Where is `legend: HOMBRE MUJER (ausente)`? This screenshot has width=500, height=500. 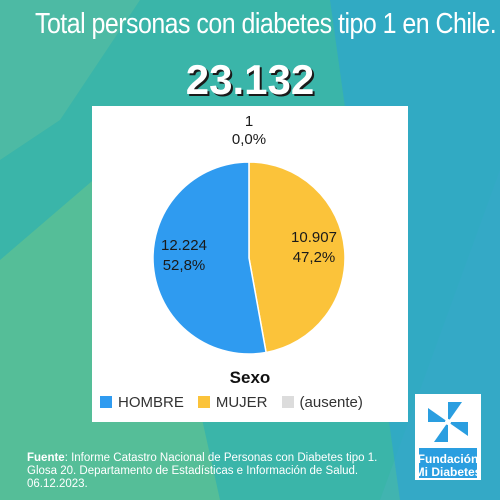
legend: HOMBRE MUJER (ausente) is located at coordinates (238, 402).